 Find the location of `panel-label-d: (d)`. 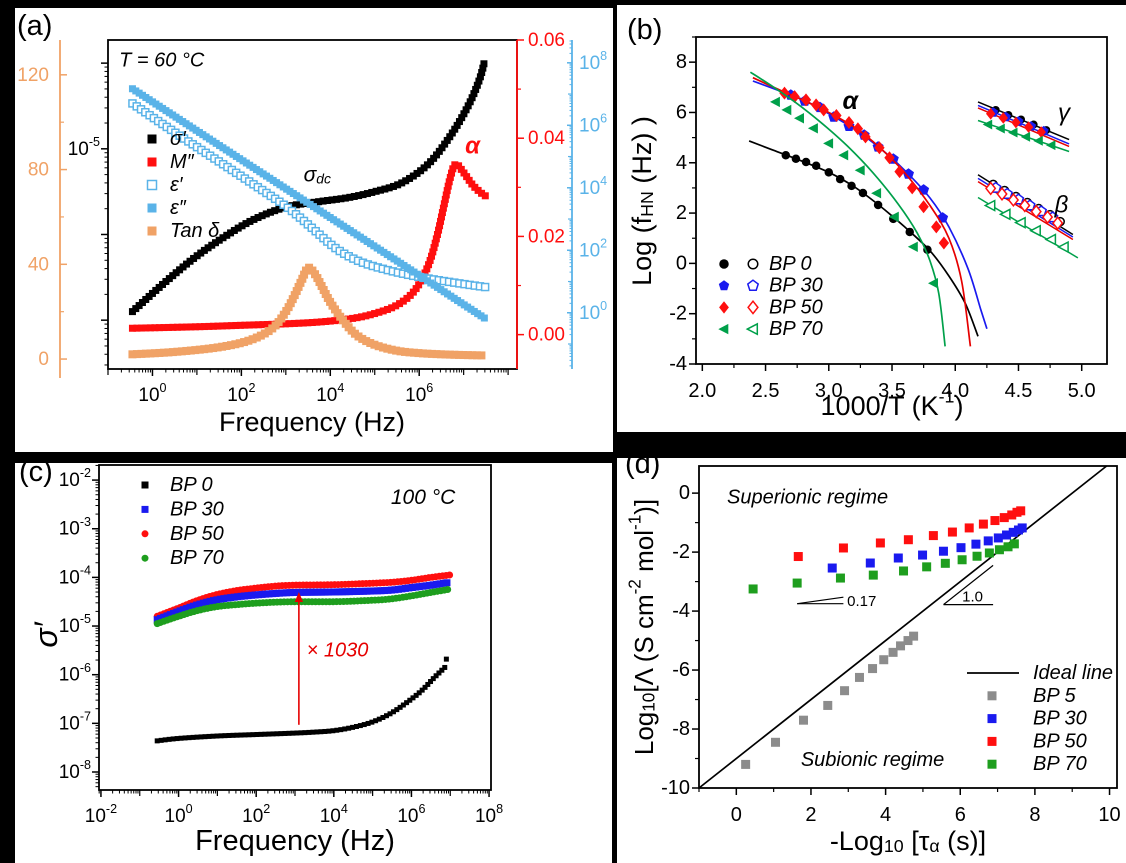

panel-label-d: (d) is located at coordinates (643, 464).